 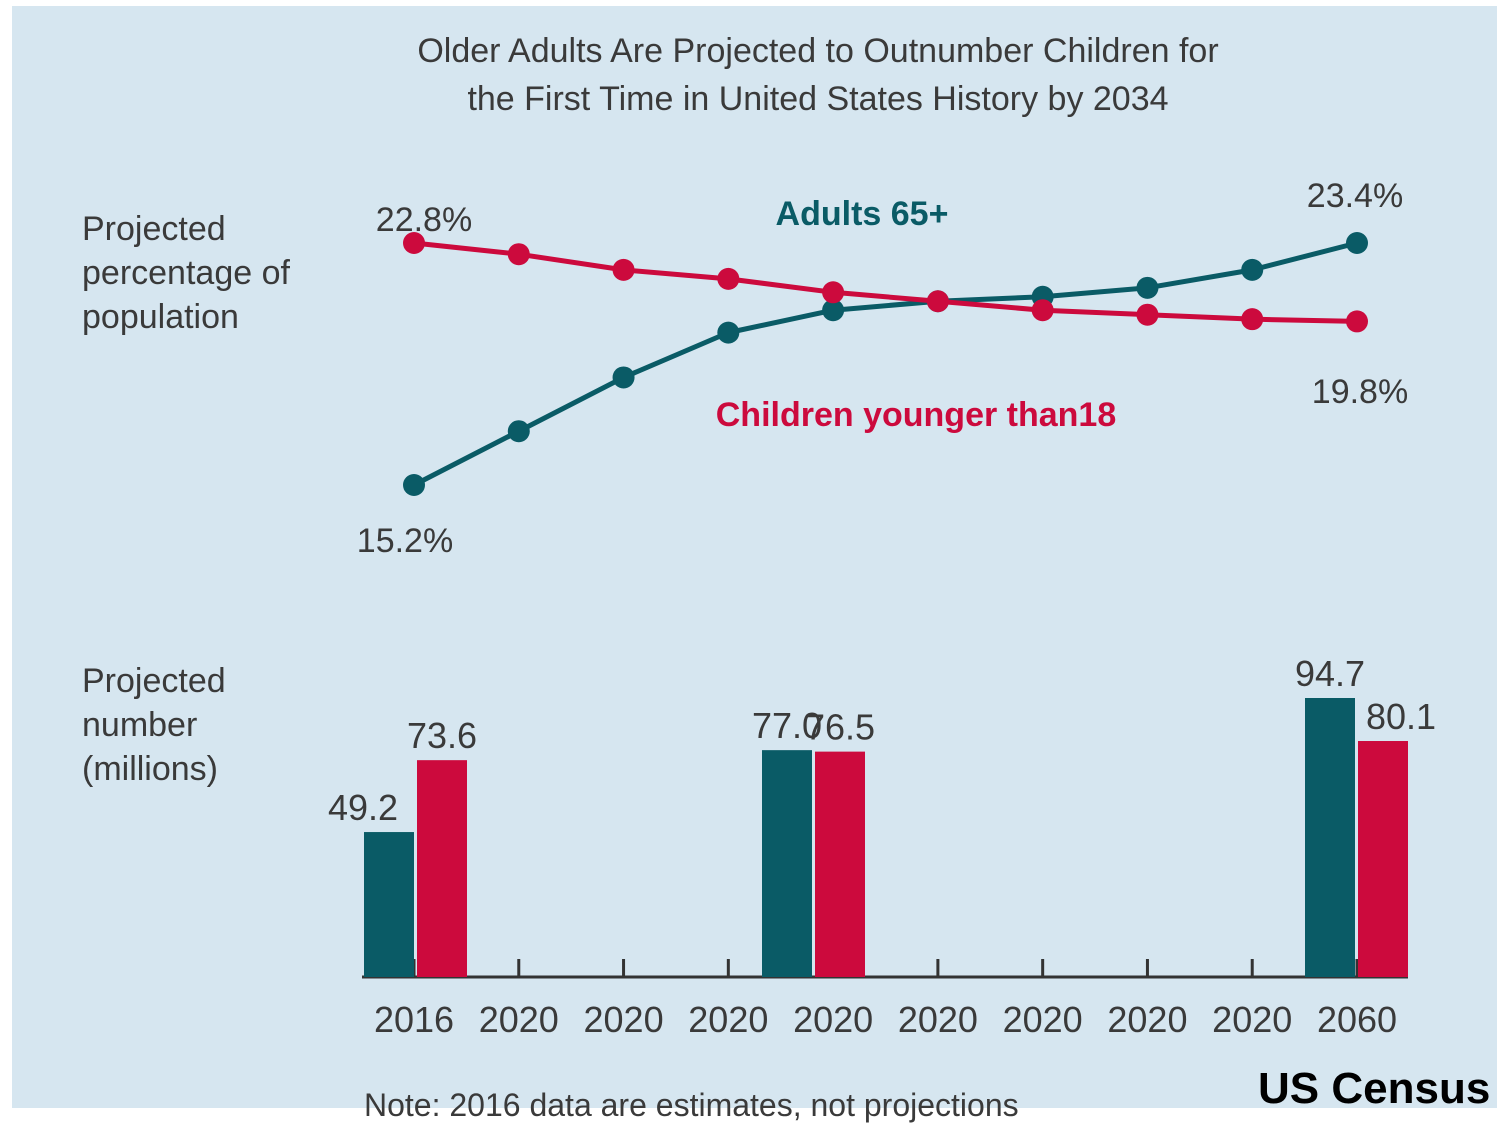 I want to click on children-last-value-label: 19.8%, so click(x=1360, y=392).